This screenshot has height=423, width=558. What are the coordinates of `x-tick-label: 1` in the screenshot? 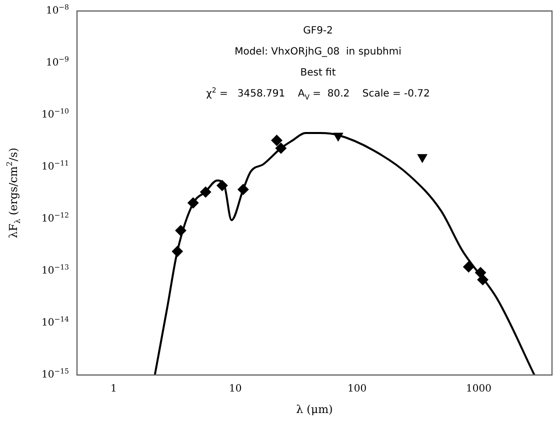 It's located at (113, 389).